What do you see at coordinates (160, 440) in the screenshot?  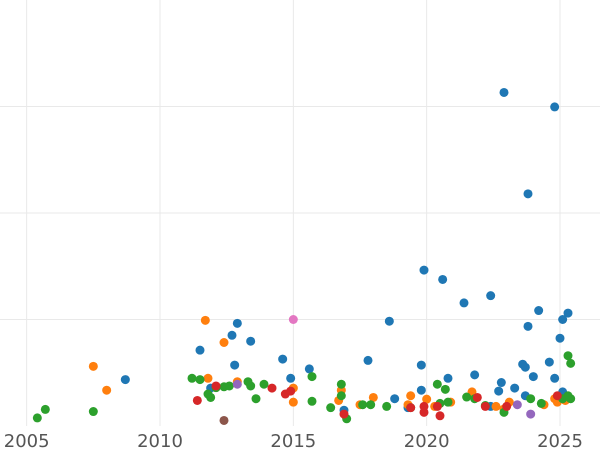 I see `x-tick-label: 2010` at bounding box center [160, 440].